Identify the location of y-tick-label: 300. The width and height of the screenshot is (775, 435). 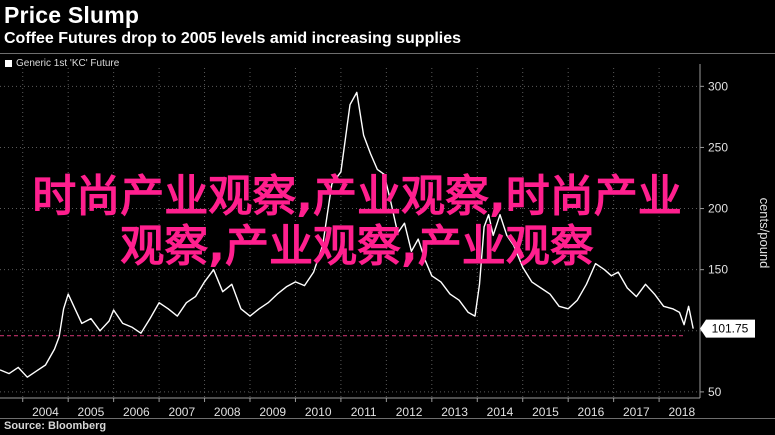
(718, 86).